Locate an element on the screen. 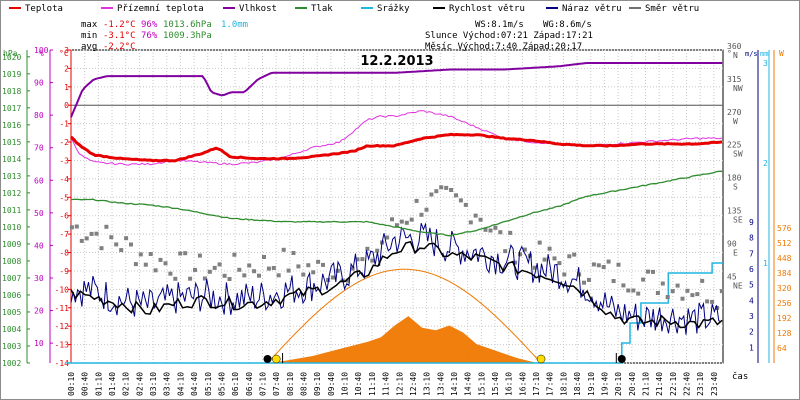 This screenshot has height=400, width=800. temp-tick-label: -12 is located at coordinates (62, 326).